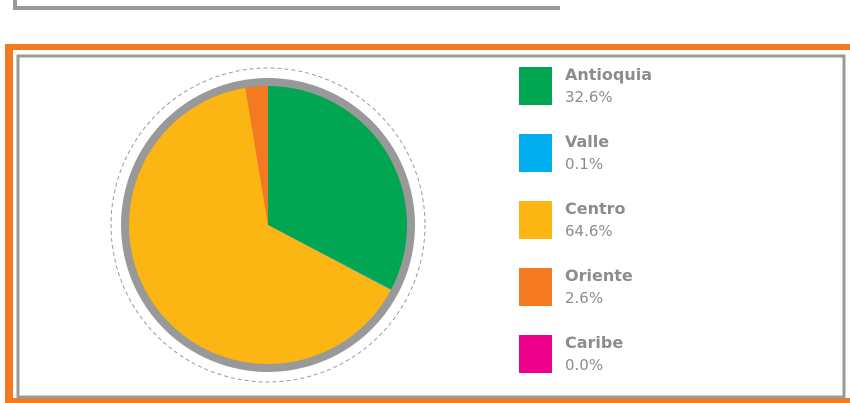 This screenshot has height=403, width=850. What do you see at coordinates (594, 342) in the screenshot?
I see `legend-label: Caribe` at bounding box center [594, 342].